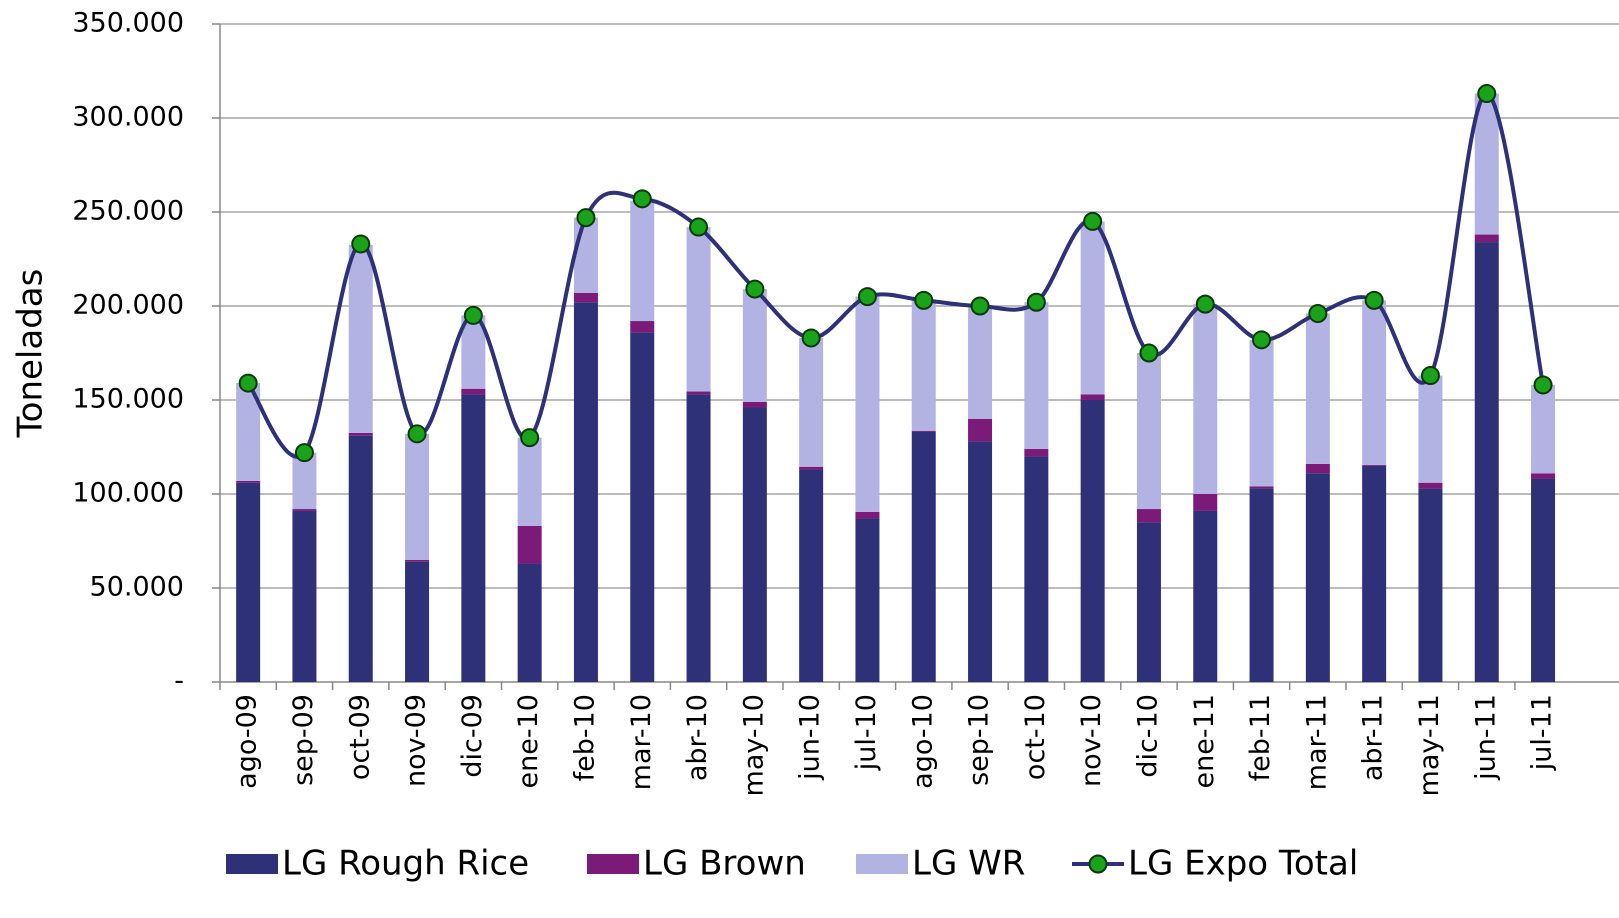  I want to click on y-tick-label: 200.000, so click(128, 305).